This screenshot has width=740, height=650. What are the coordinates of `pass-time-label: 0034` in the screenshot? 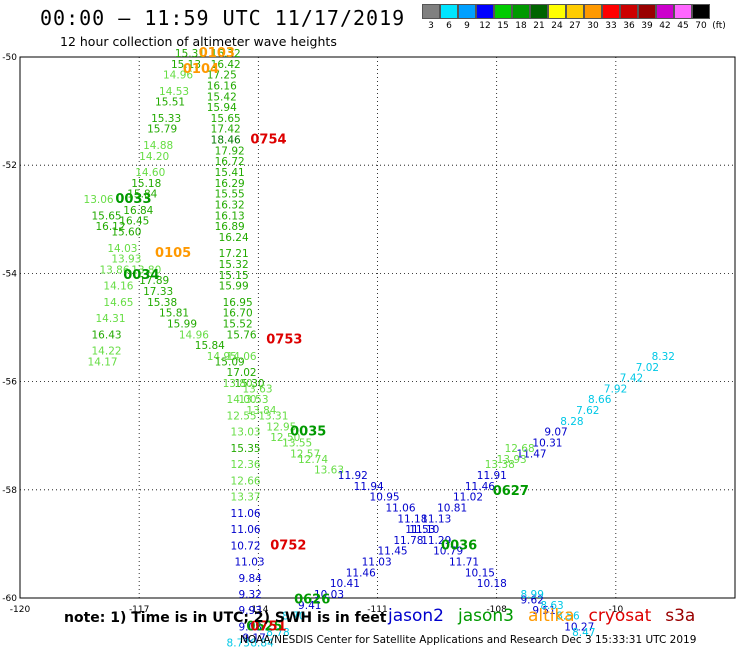 It's located at (141, 275).